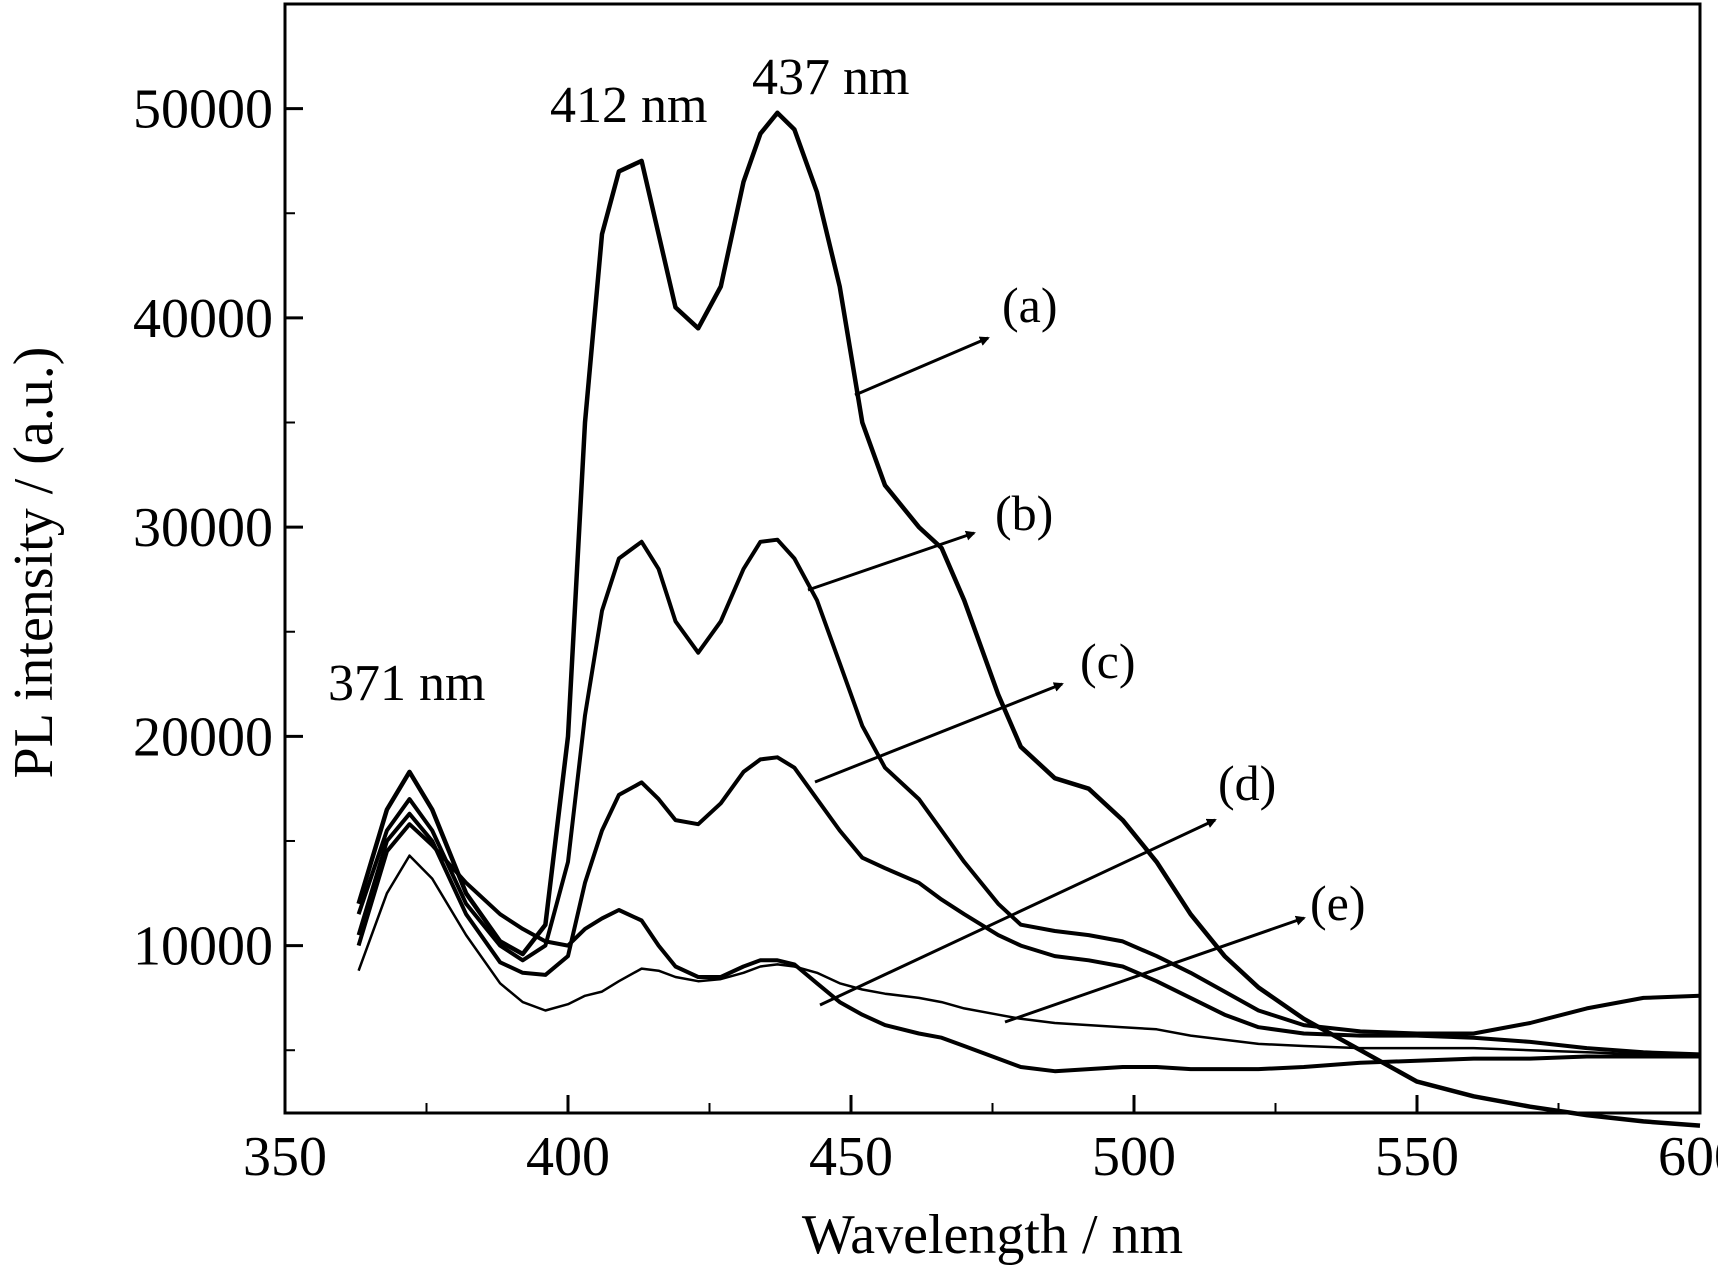 This screenshot has height=1273, width=1718. Describe the element at coordinates (939, 733) in the screenshot. I see `series-arrow-c` at that location.